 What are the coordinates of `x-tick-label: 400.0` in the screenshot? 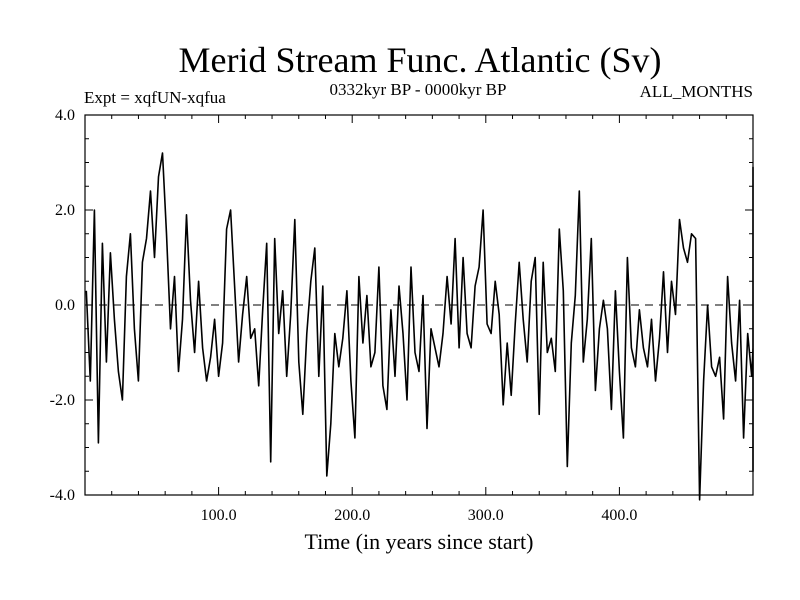 It's located at (619, 515).